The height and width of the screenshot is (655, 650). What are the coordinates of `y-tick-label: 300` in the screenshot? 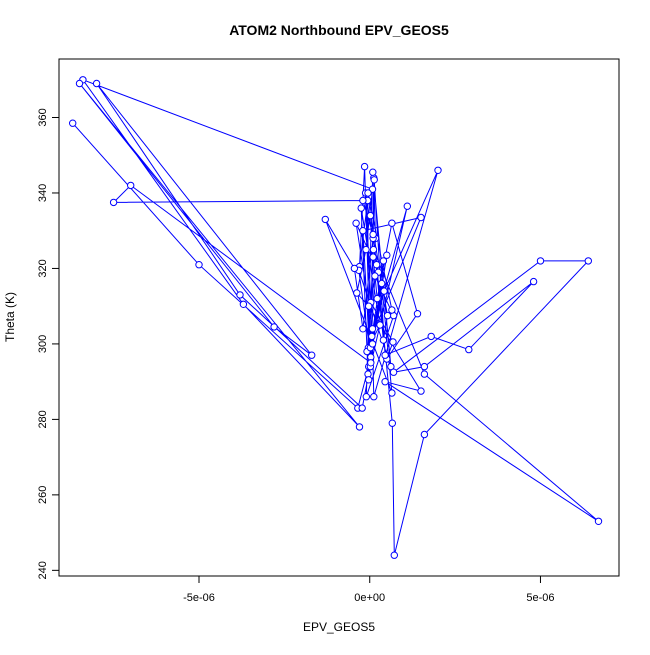 It's located at (43, 344).